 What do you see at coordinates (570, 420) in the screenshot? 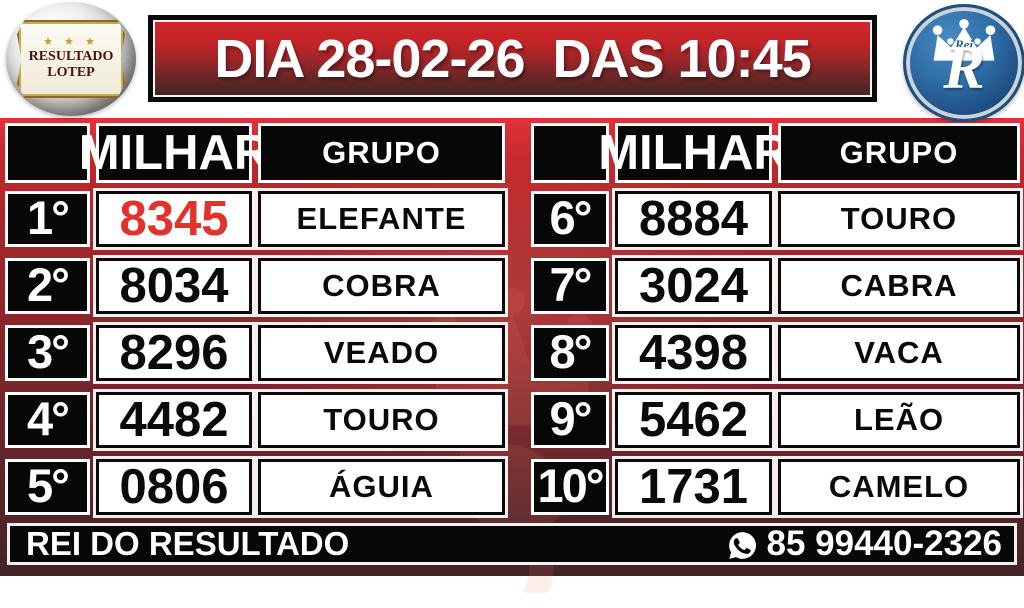
I see `position-cell: 9°` at bounding box center [570, 420].